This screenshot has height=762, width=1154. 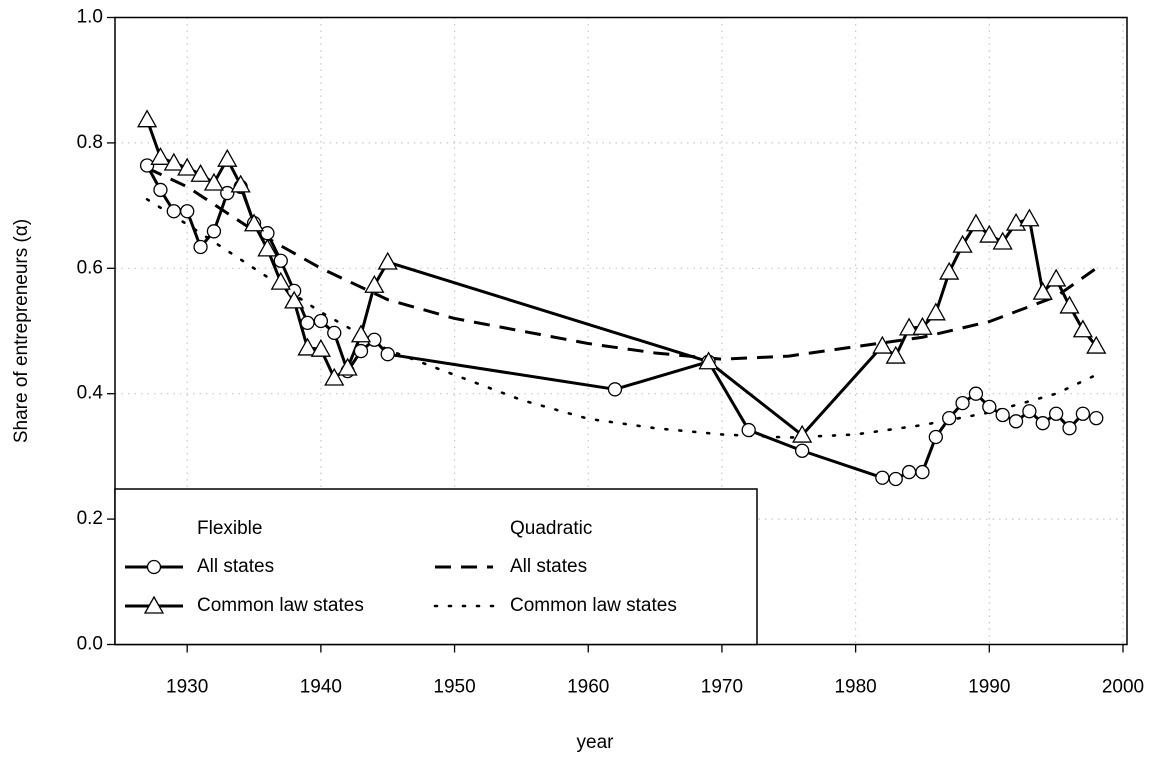 I want to click on x-tick-label: 2000, so click(x=1123, y=687).